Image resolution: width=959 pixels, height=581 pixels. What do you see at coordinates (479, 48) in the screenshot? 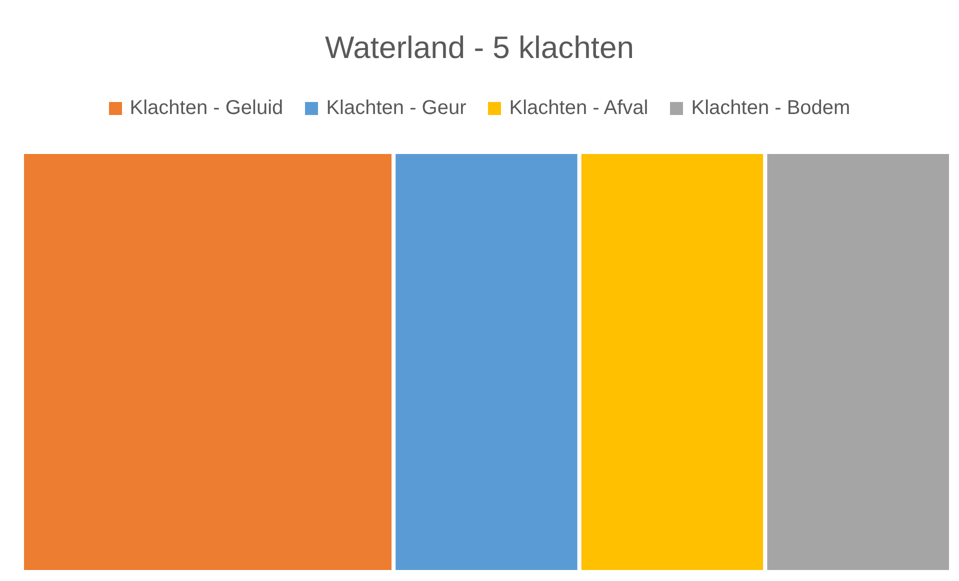
I see `chart-title: Waterland - 5 klachten` at bounding box center [479, 48].